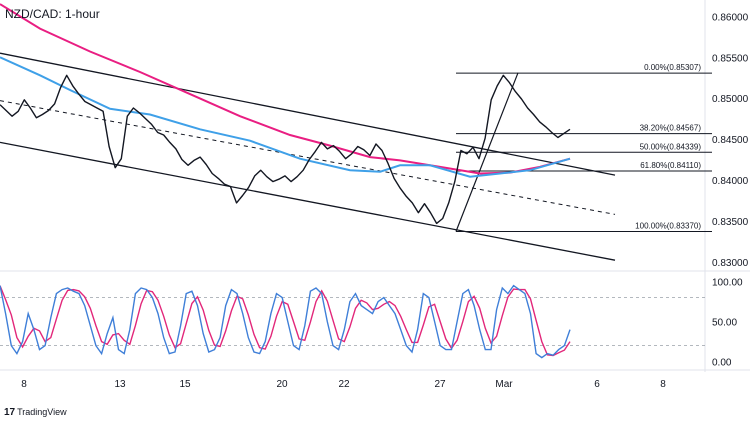  What do you see at coordinates (722, 363) in the screenshot?
I see `stoch-tick-label: 0.00` at bounding box center [722, 363].